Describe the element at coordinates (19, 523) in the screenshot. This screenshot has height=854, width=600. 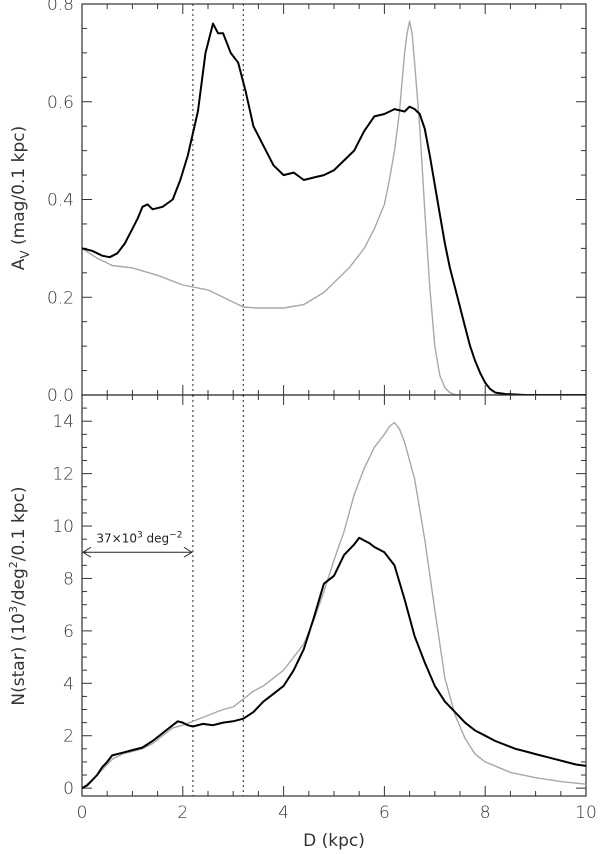
I see `bottom-y-axis-label-post: /0.1 kpc)` at that location.